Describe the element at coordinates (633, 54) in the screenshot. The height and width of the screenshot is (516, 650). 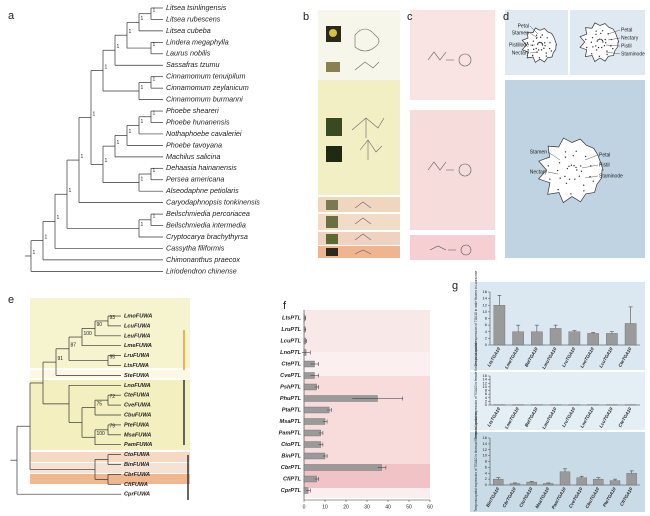
I see `part-label: Staminode` at that location.